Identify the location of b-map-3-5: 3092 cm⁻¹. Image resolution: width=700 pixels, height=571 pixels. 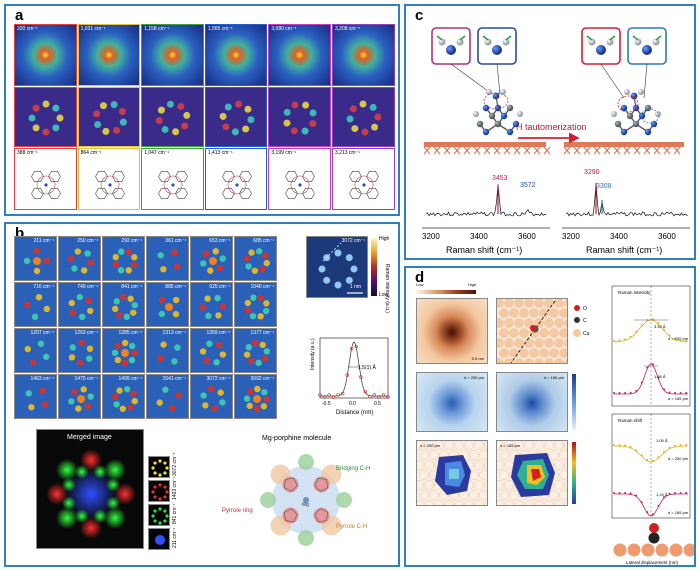
(255, 396).